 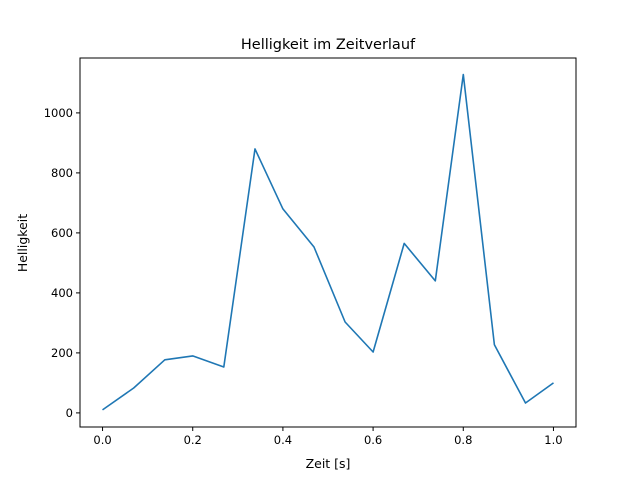 I want to click on x-tick-label: 0.4, so click(x=283, y=440).